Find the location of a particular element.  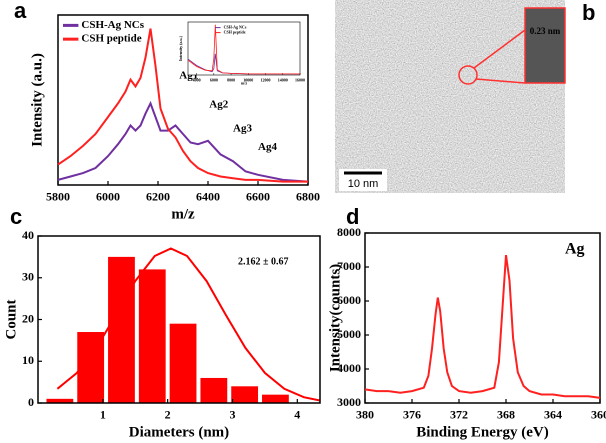

plot-frame is located at coordinates (244, 48).